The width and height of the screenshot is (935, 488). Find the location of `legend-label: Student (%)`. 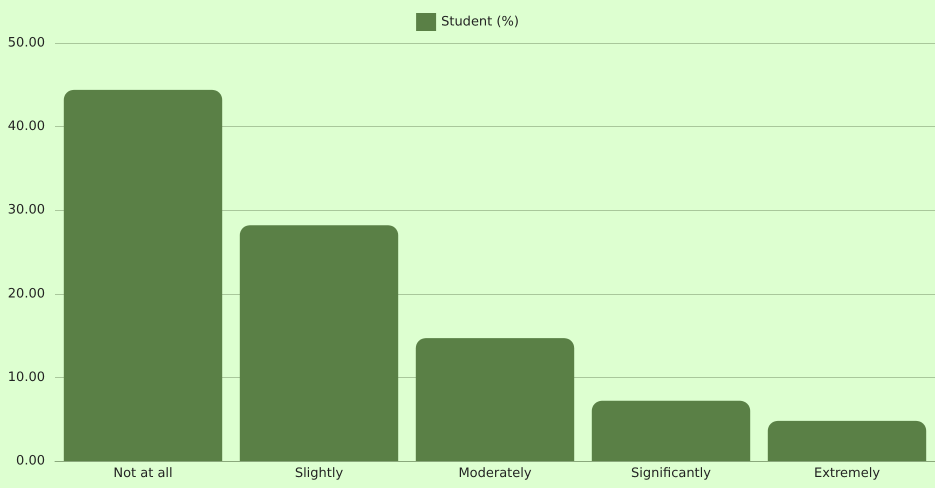

legend-label: Student (%) is located at coordinates (480, 22).